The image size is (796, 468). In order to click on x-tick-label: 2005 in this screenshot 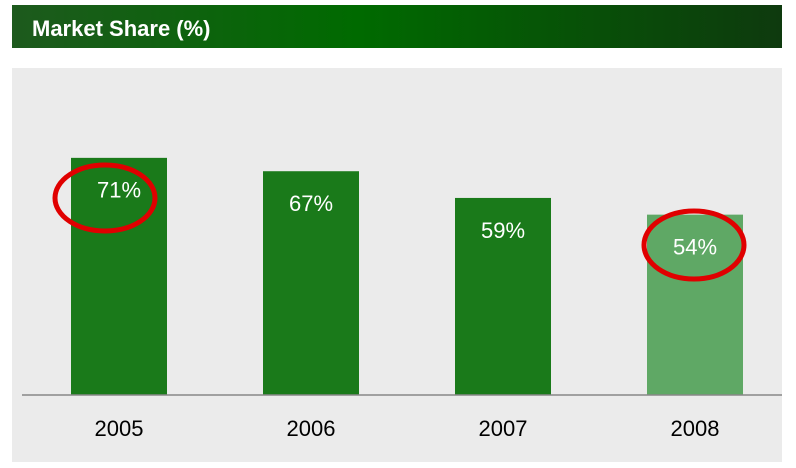, I will do `click(119, 428)`.